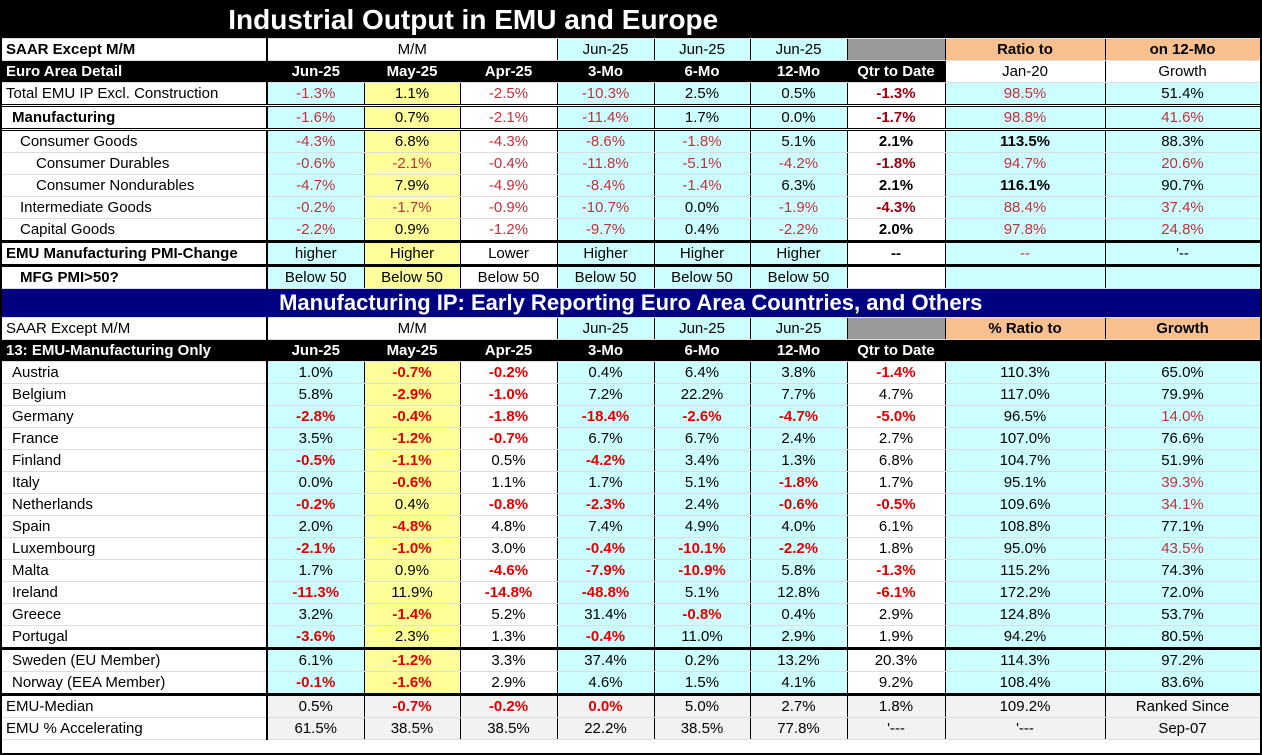 This screenshot has height=755, width=1262. Describe the element at coordinates (135, 350) in the screenshot. I see `detail-label: 13: EMU-Manufacturing Only` at that location.